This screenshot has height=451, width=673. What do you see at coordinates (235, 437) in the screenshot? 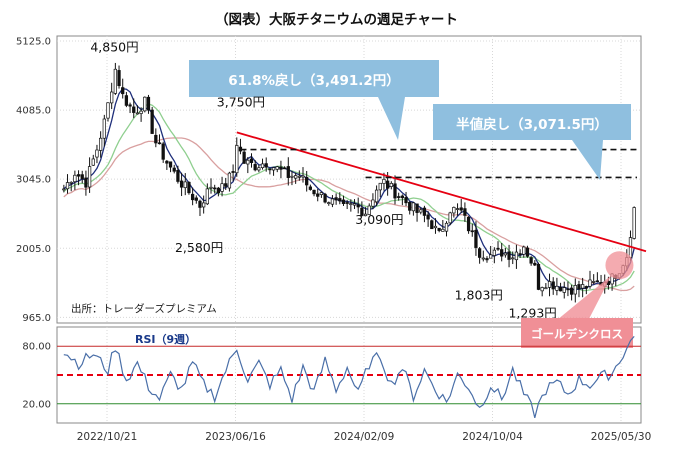
I see `x-tick-label: 2023/06/16` at bounding box center [235, 437].